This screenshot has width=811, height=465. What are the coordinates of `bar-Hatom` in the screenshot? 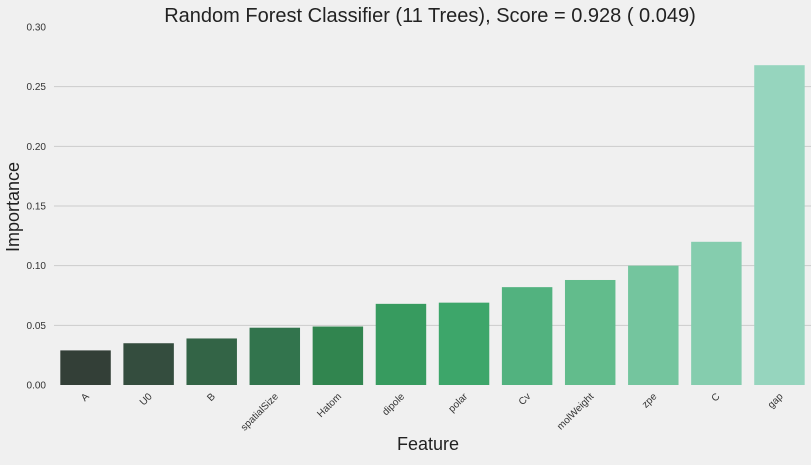 It's located at (338, 355).